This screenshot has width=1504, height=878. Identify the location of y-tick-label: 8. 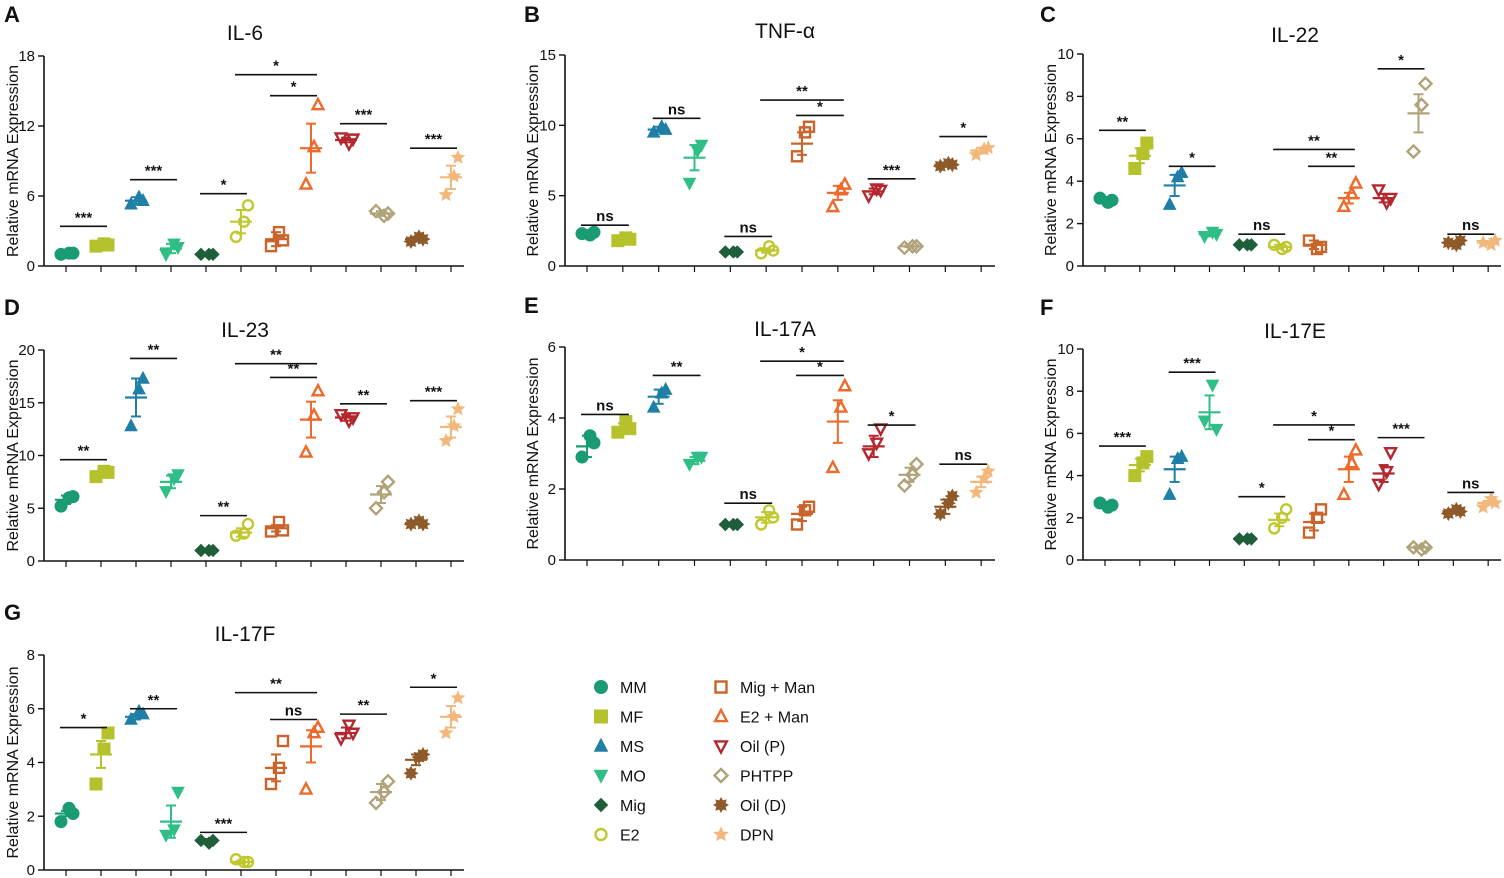
(1070, 96).